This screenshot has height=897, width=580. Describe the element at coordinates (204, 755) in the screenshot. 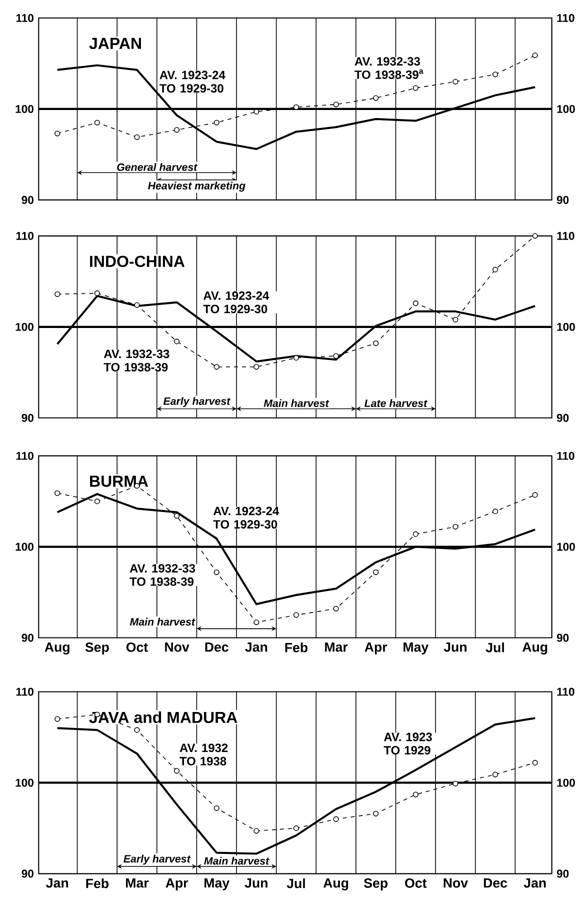

I see `series-label: AV. 1932 TO 1938` at that location.